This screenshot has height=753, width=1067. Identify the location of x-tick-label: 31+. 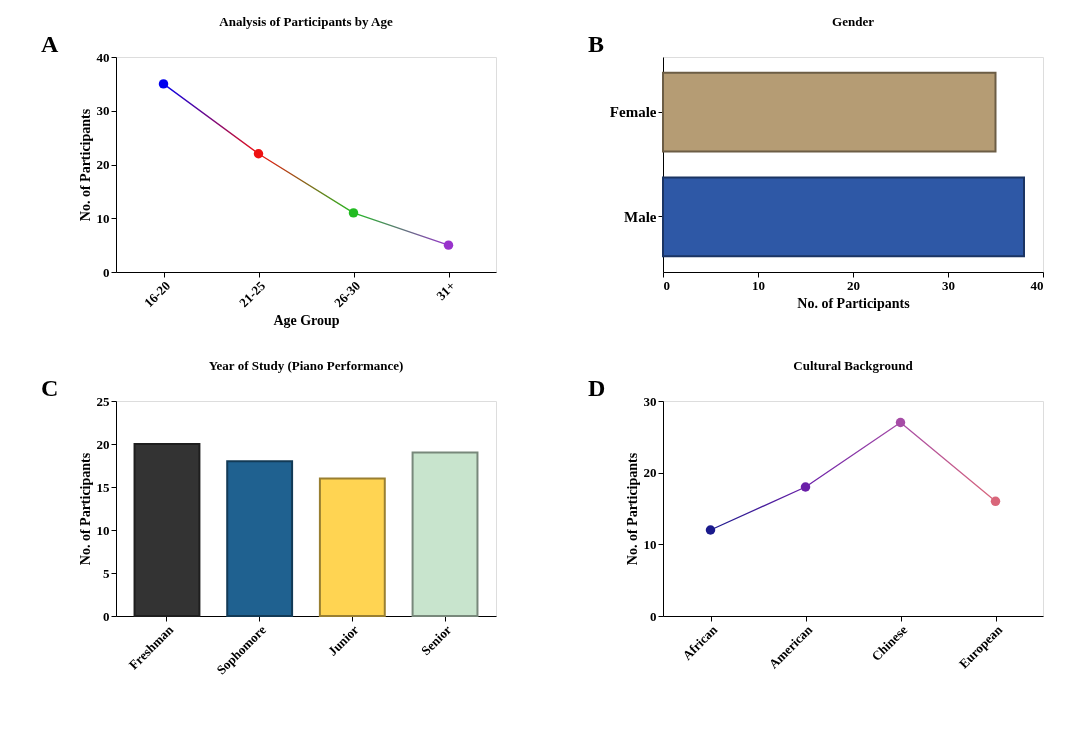
(446, 291).